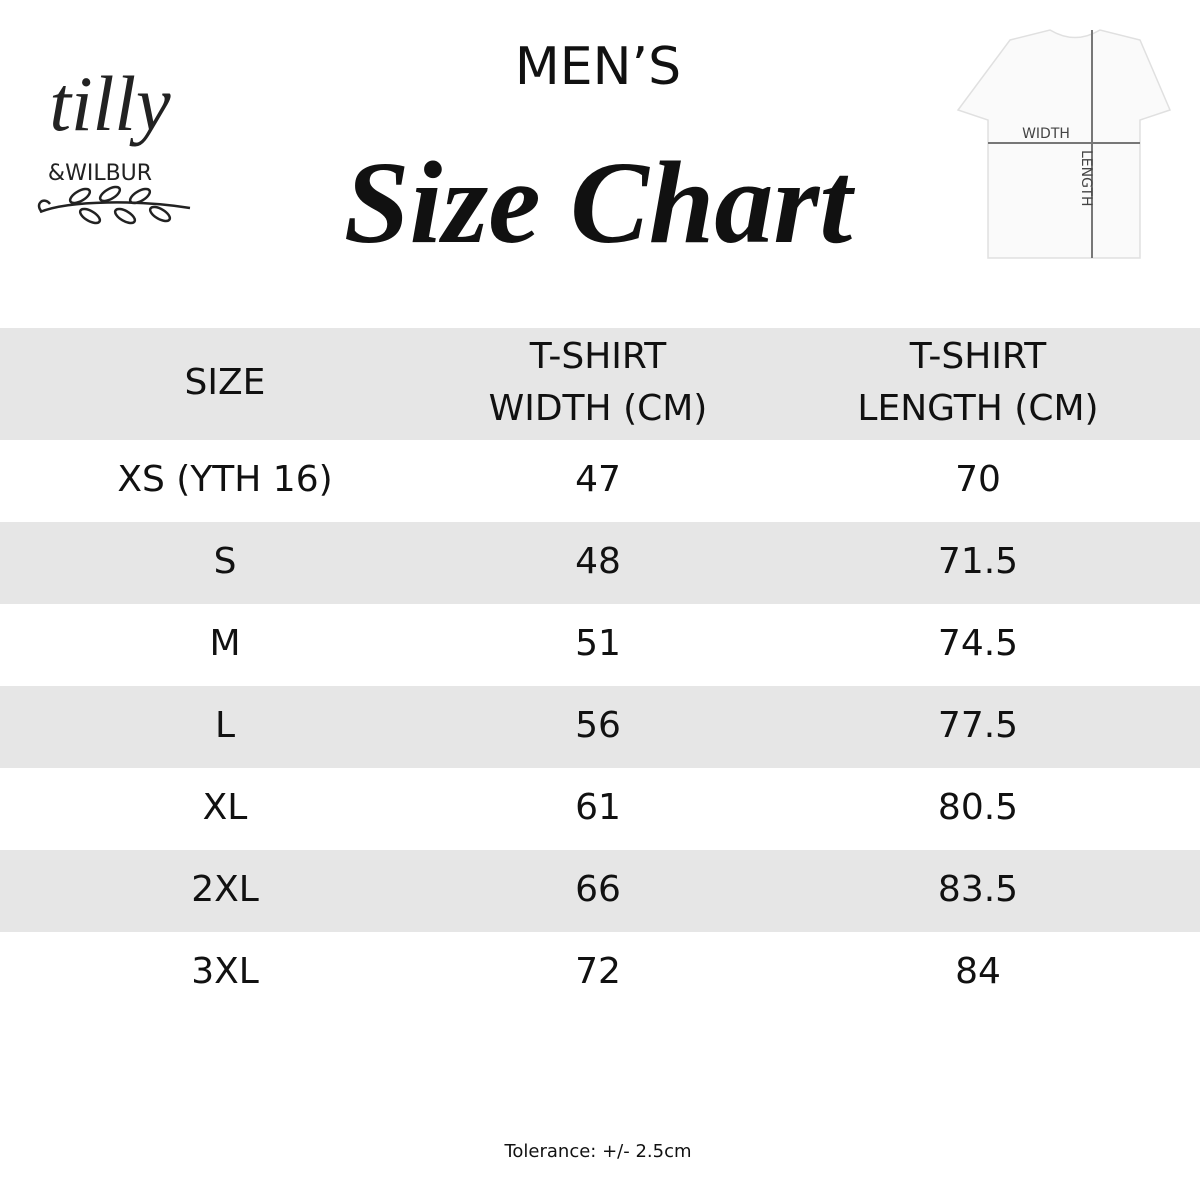 The height and width of the screenshot is (1200, 1200). Describe the element at coordinates (225, 382) in the screenshot. I see `column-header: SIZE` at that location.